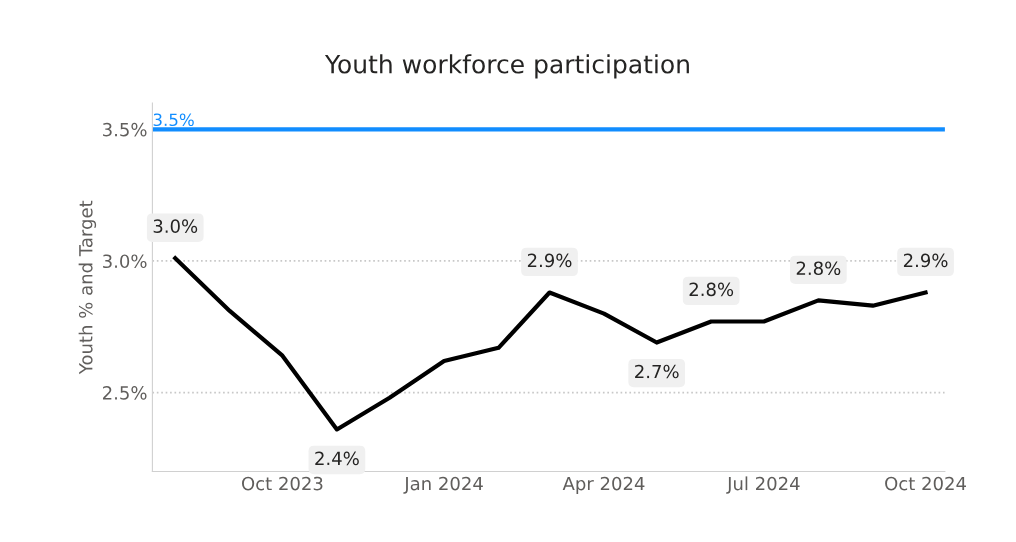 The image size is (1016, 542). I want to click on y-tick-label: 2.5%, so click(124, 393).